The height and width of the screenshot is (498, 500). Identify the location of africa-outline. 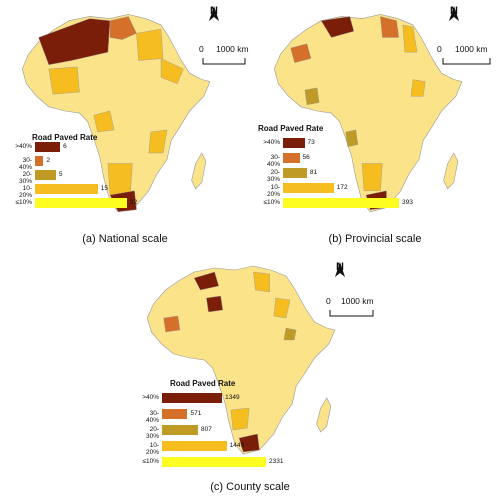
(241, 360).